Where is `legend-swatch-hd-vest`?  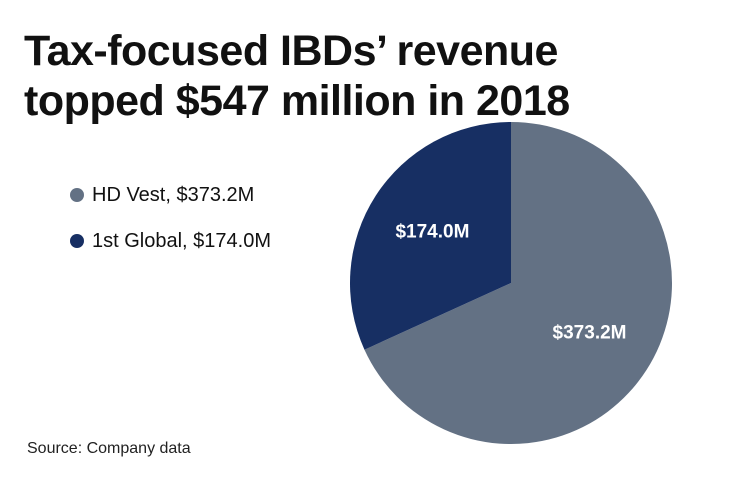 legend-swatch-hd-vest is located at coordinates (77, 195).